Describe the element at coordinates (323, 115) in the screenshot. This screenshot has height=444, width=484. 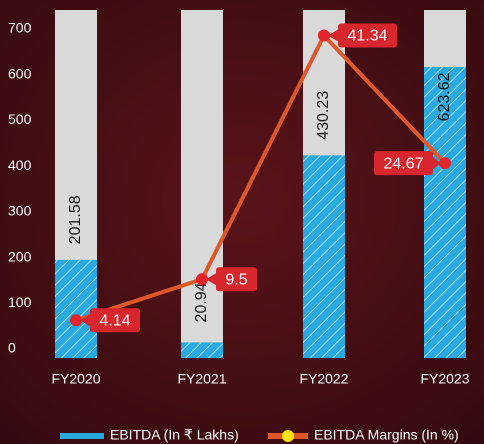
I see `bar-value-label: 430.23` at that location.